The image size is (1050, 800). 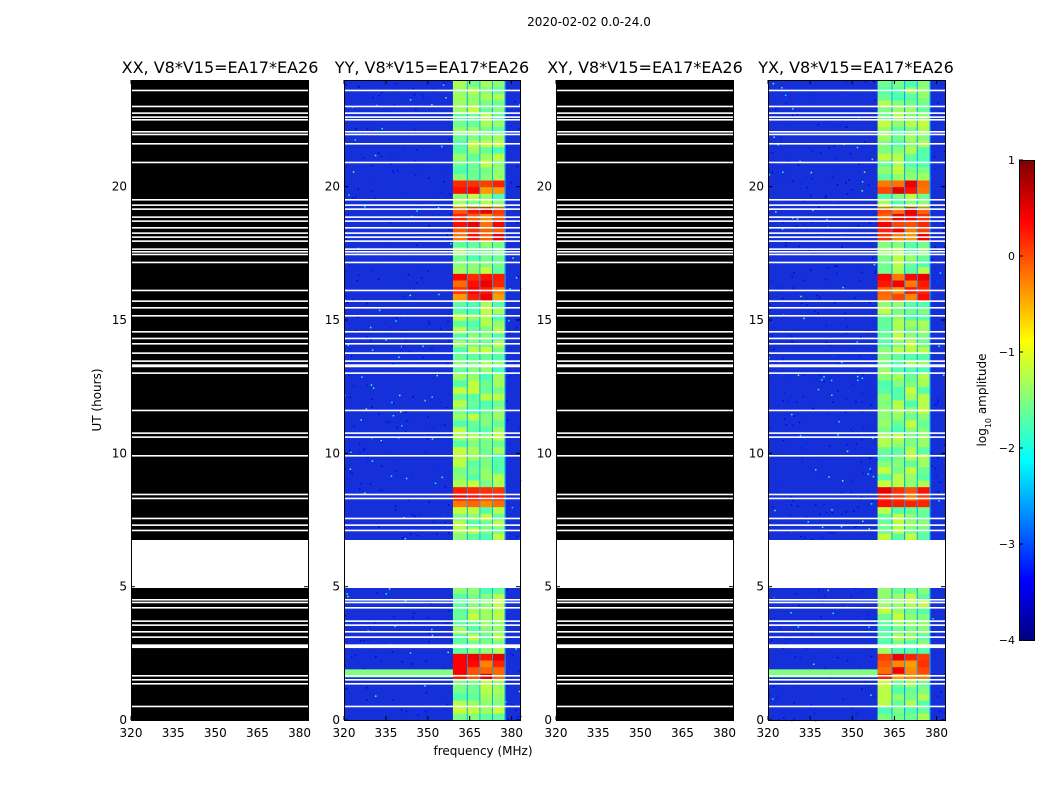 What do you see at coordinates (852, 733) in the screenshot?
I see `panel-yx-xtick-label: 350` at bounding box center [852, 733].